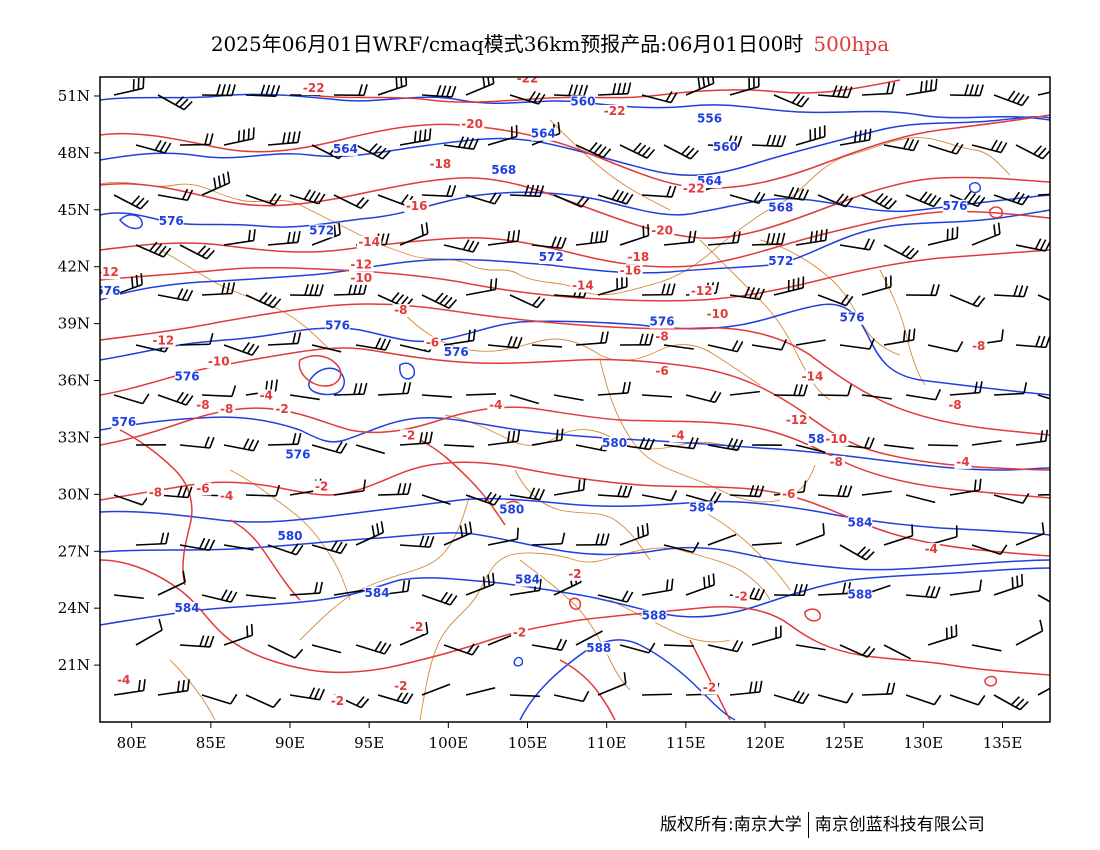  I want to click on lon-tick-label: 120E, so click(765, 743).